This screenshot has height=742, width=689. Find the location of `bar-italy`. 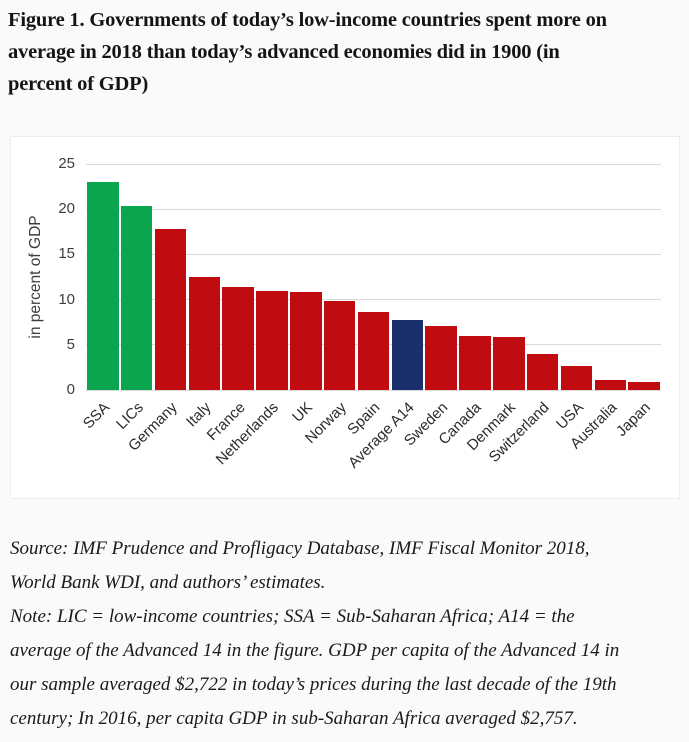

bar-italy is located at coordinates (204, 333).